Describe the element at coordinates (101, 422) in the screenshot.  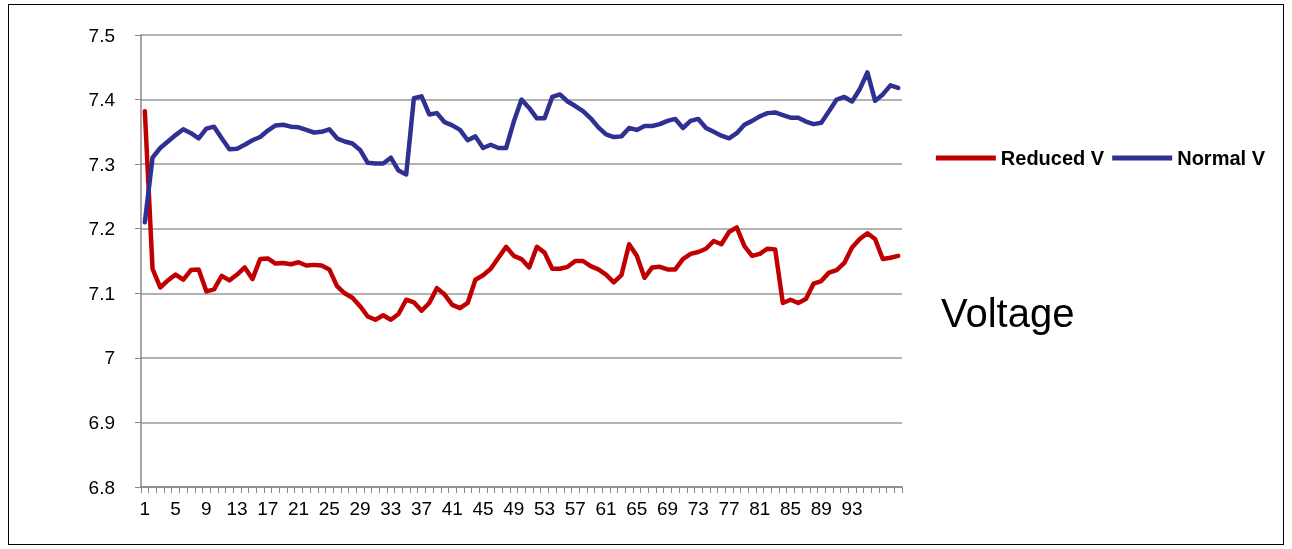
I see `y-tick-label: 6.9` at that location.